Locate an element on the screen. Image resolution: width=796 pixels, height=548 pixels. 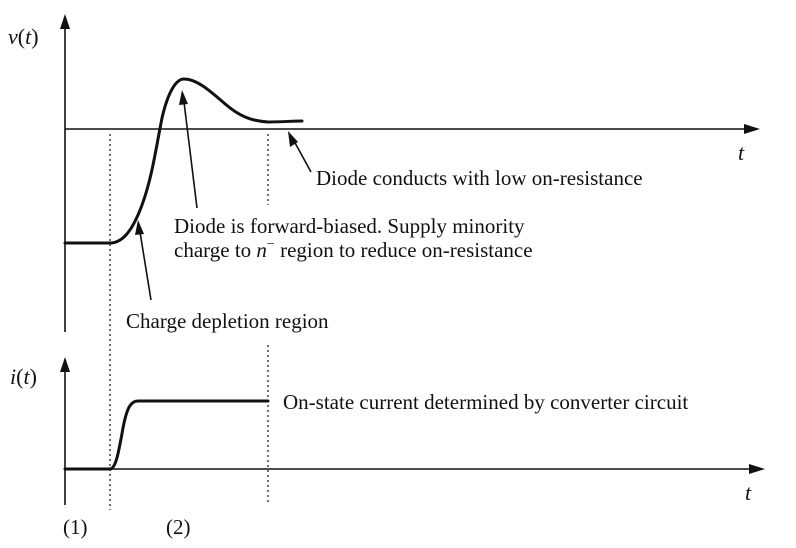
leader-depletion-arrowhead is located at coordinates (139, 227).